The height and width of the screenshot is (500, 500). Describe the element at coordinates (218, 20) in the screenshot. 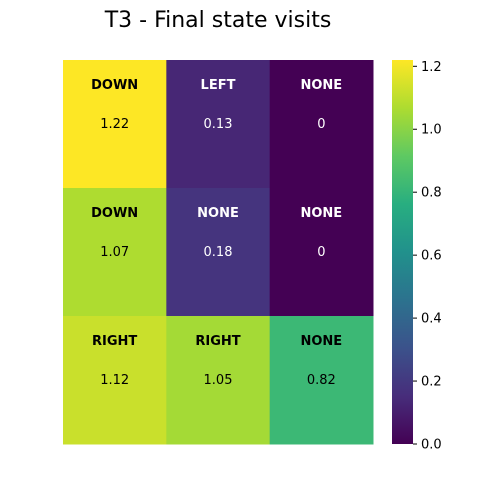

I see `chart-title: T3 - Final state visits` at that location.